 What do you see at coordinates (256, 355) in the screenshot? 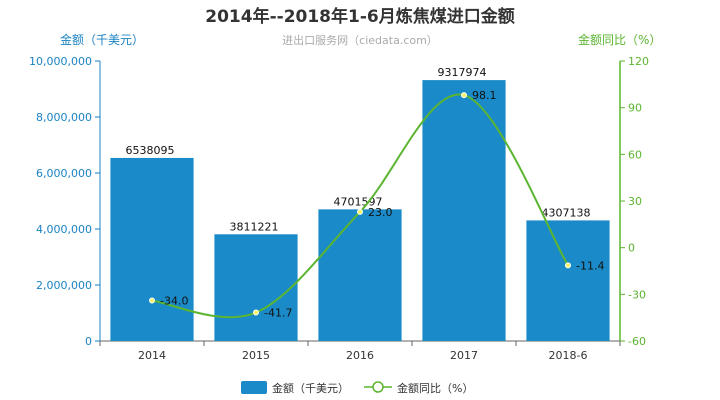
I see `x-axis-tick-label: 2015` at bounding box center [256, 355].